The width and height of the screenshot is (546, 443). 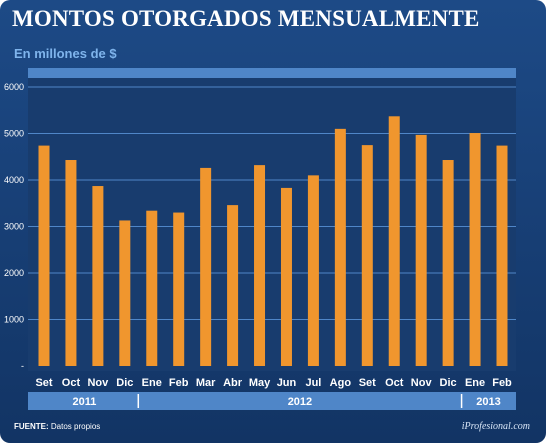 What do you see at coordinates (495, 426) in the screenshot?
I see `brand-logo: iProfesional.com` at bounding box center [495, 426].